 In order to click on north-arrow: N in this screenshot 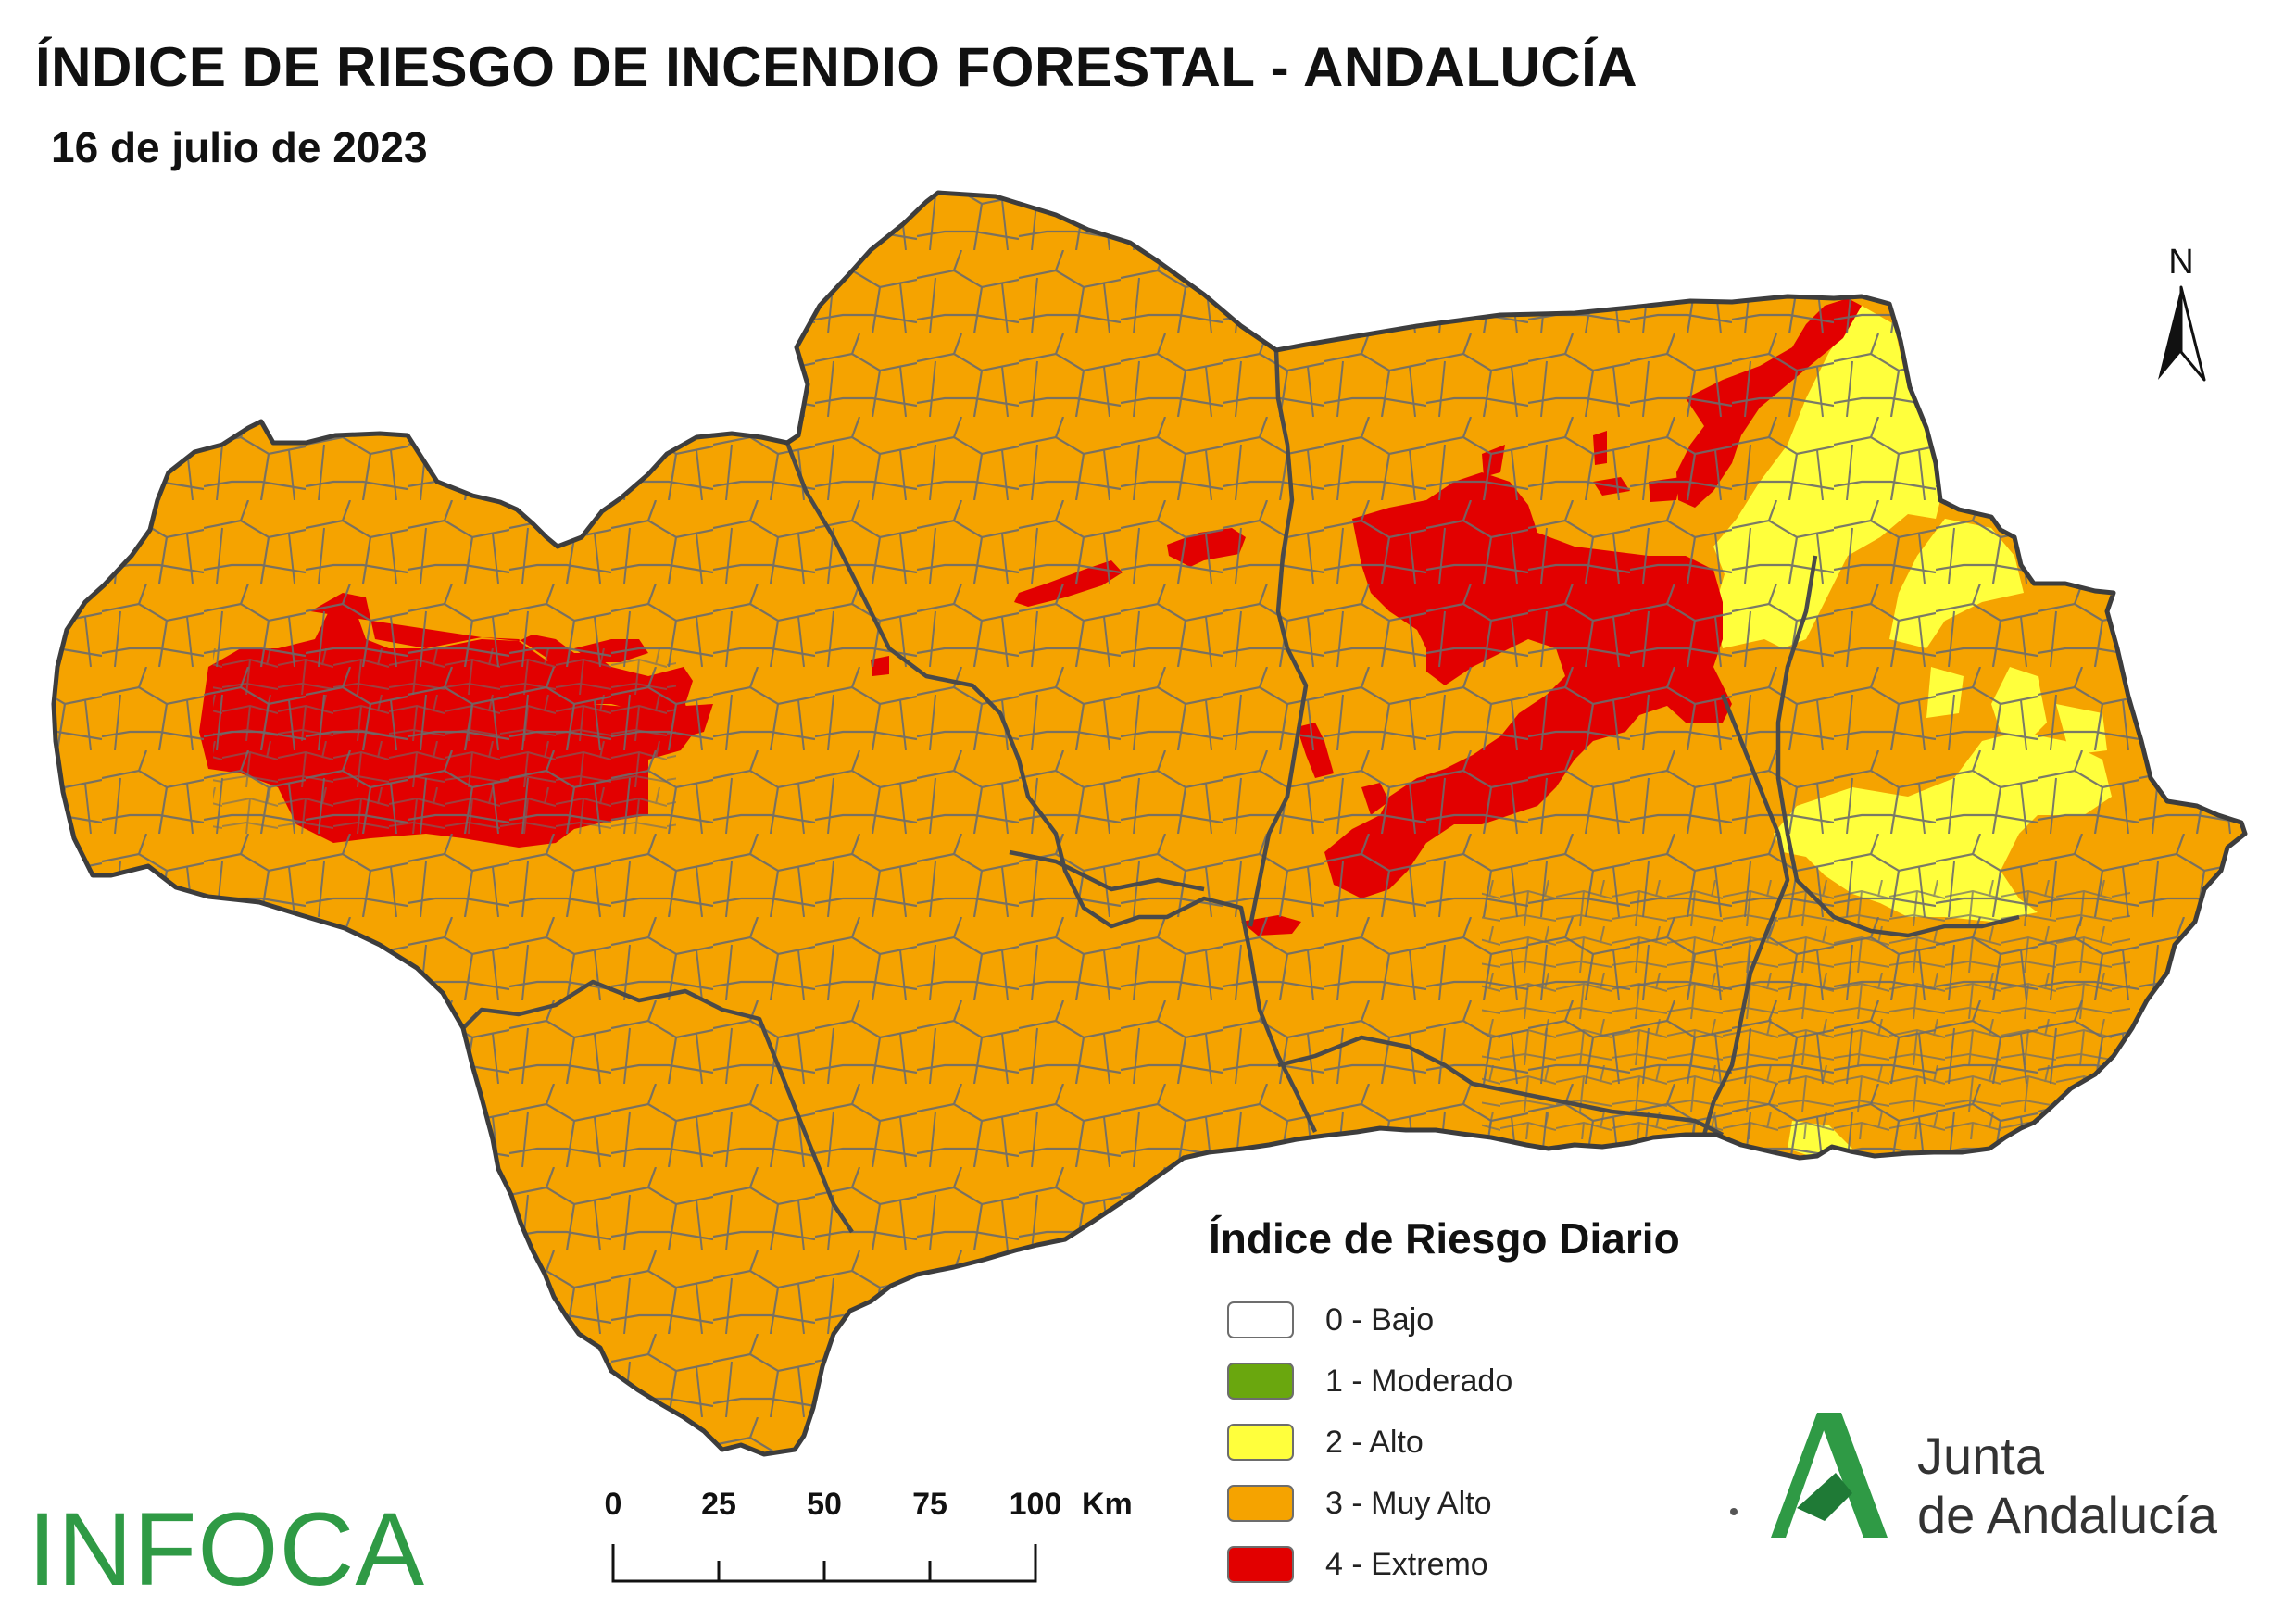, I will do `click(2181, 321)`.